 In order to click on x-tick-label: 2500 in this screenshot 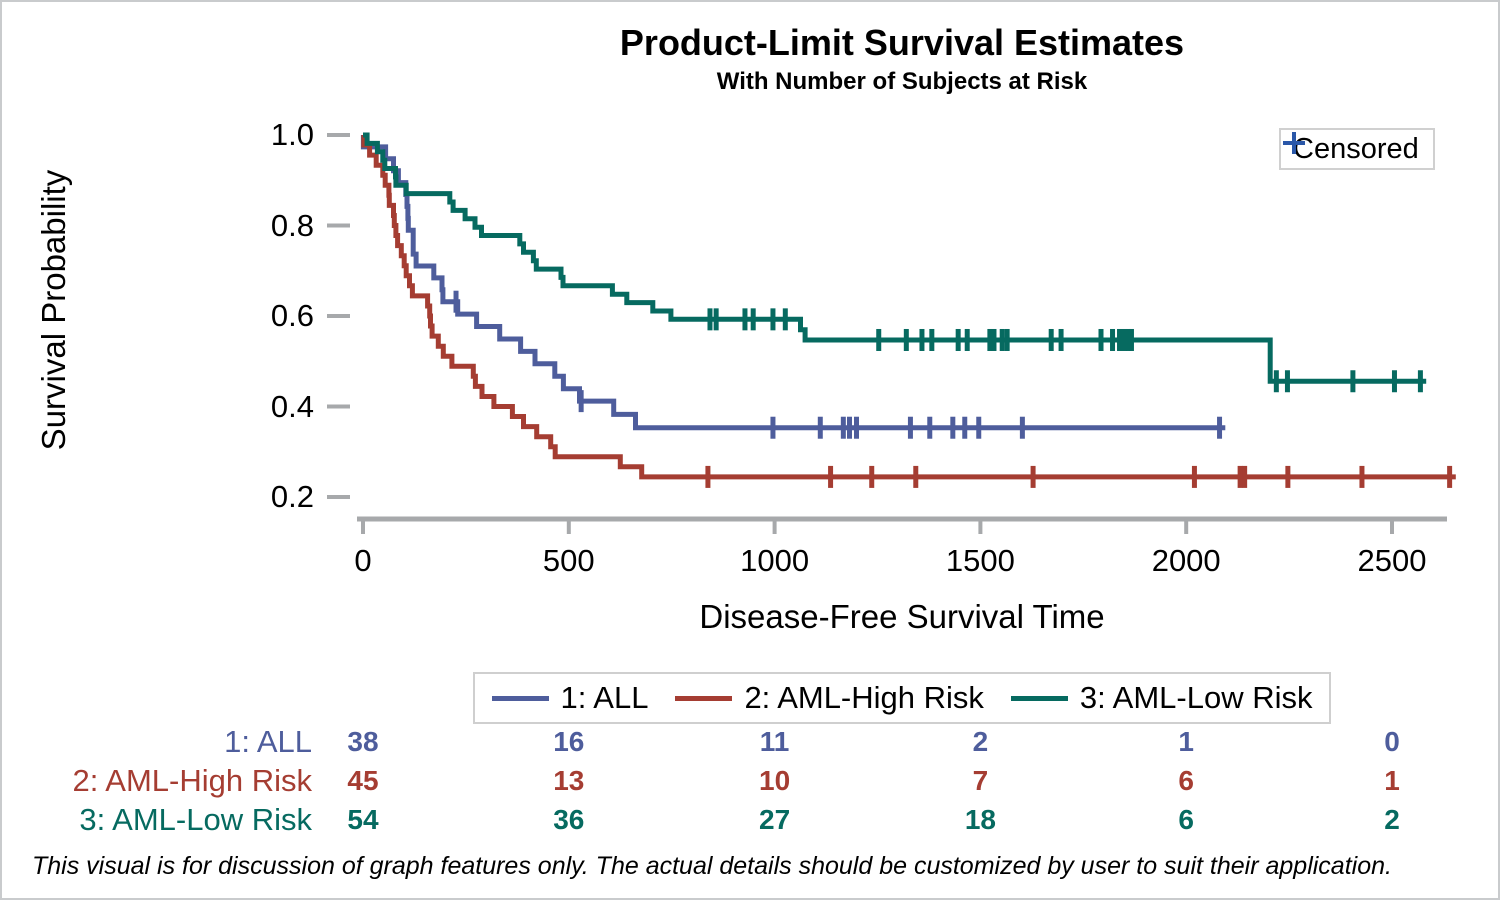, I will do `click(1392, 560)`.